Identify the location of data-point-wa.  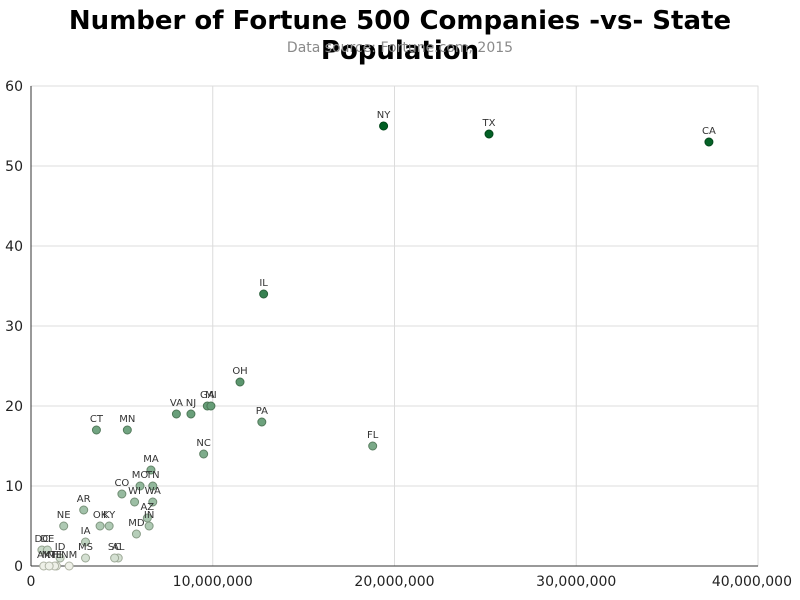
(153, 502).